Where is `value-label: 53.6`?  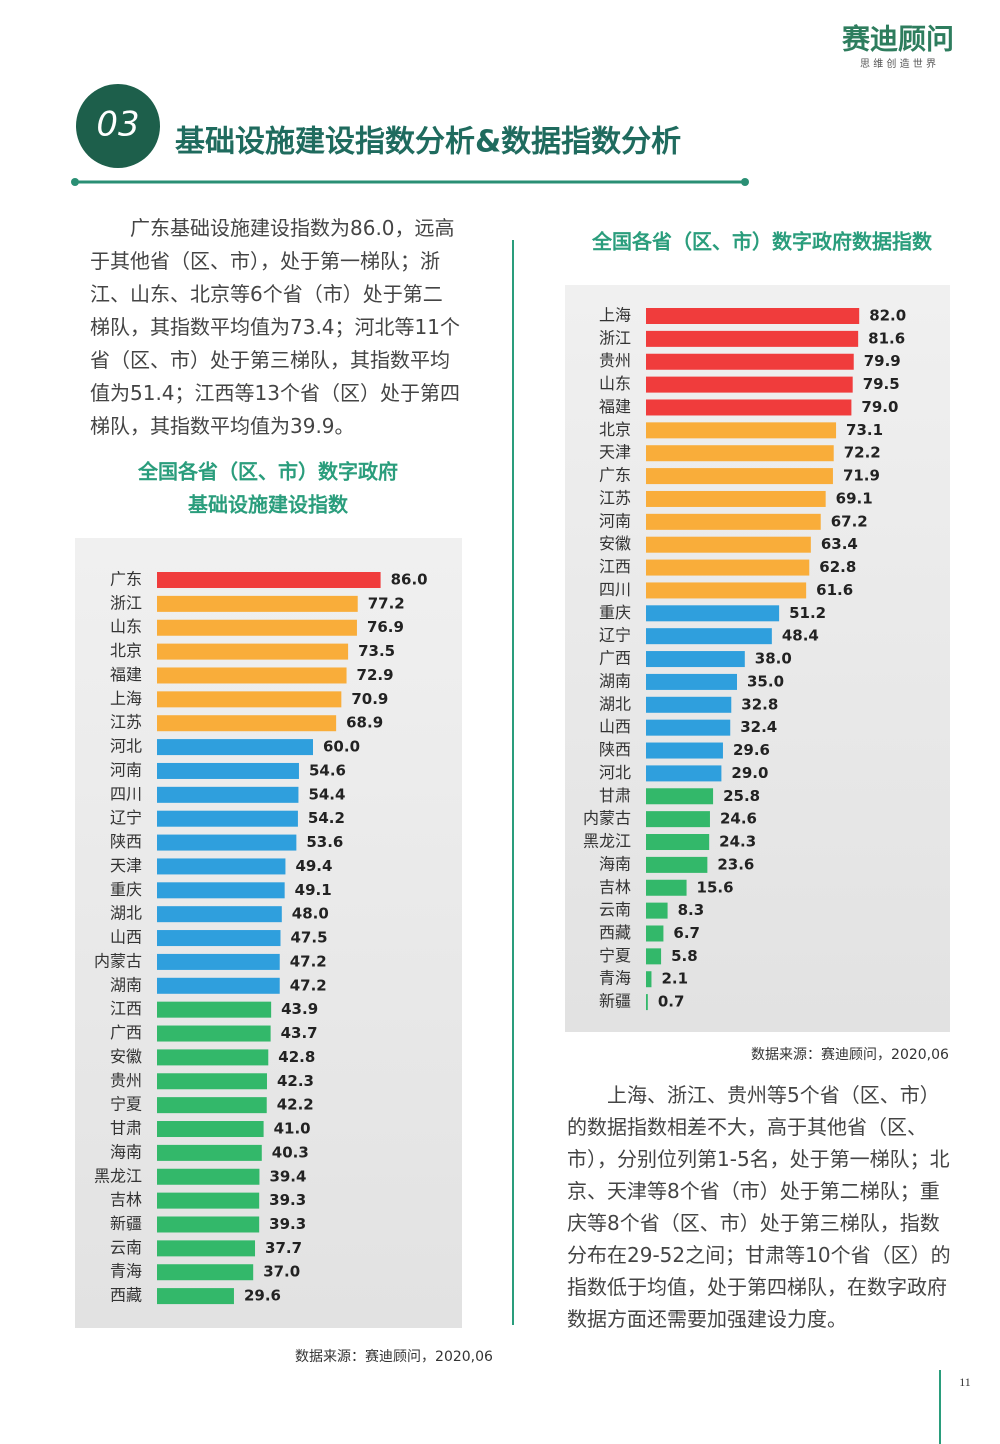 value-label: 53.6 is located at coordinates (324, 842).